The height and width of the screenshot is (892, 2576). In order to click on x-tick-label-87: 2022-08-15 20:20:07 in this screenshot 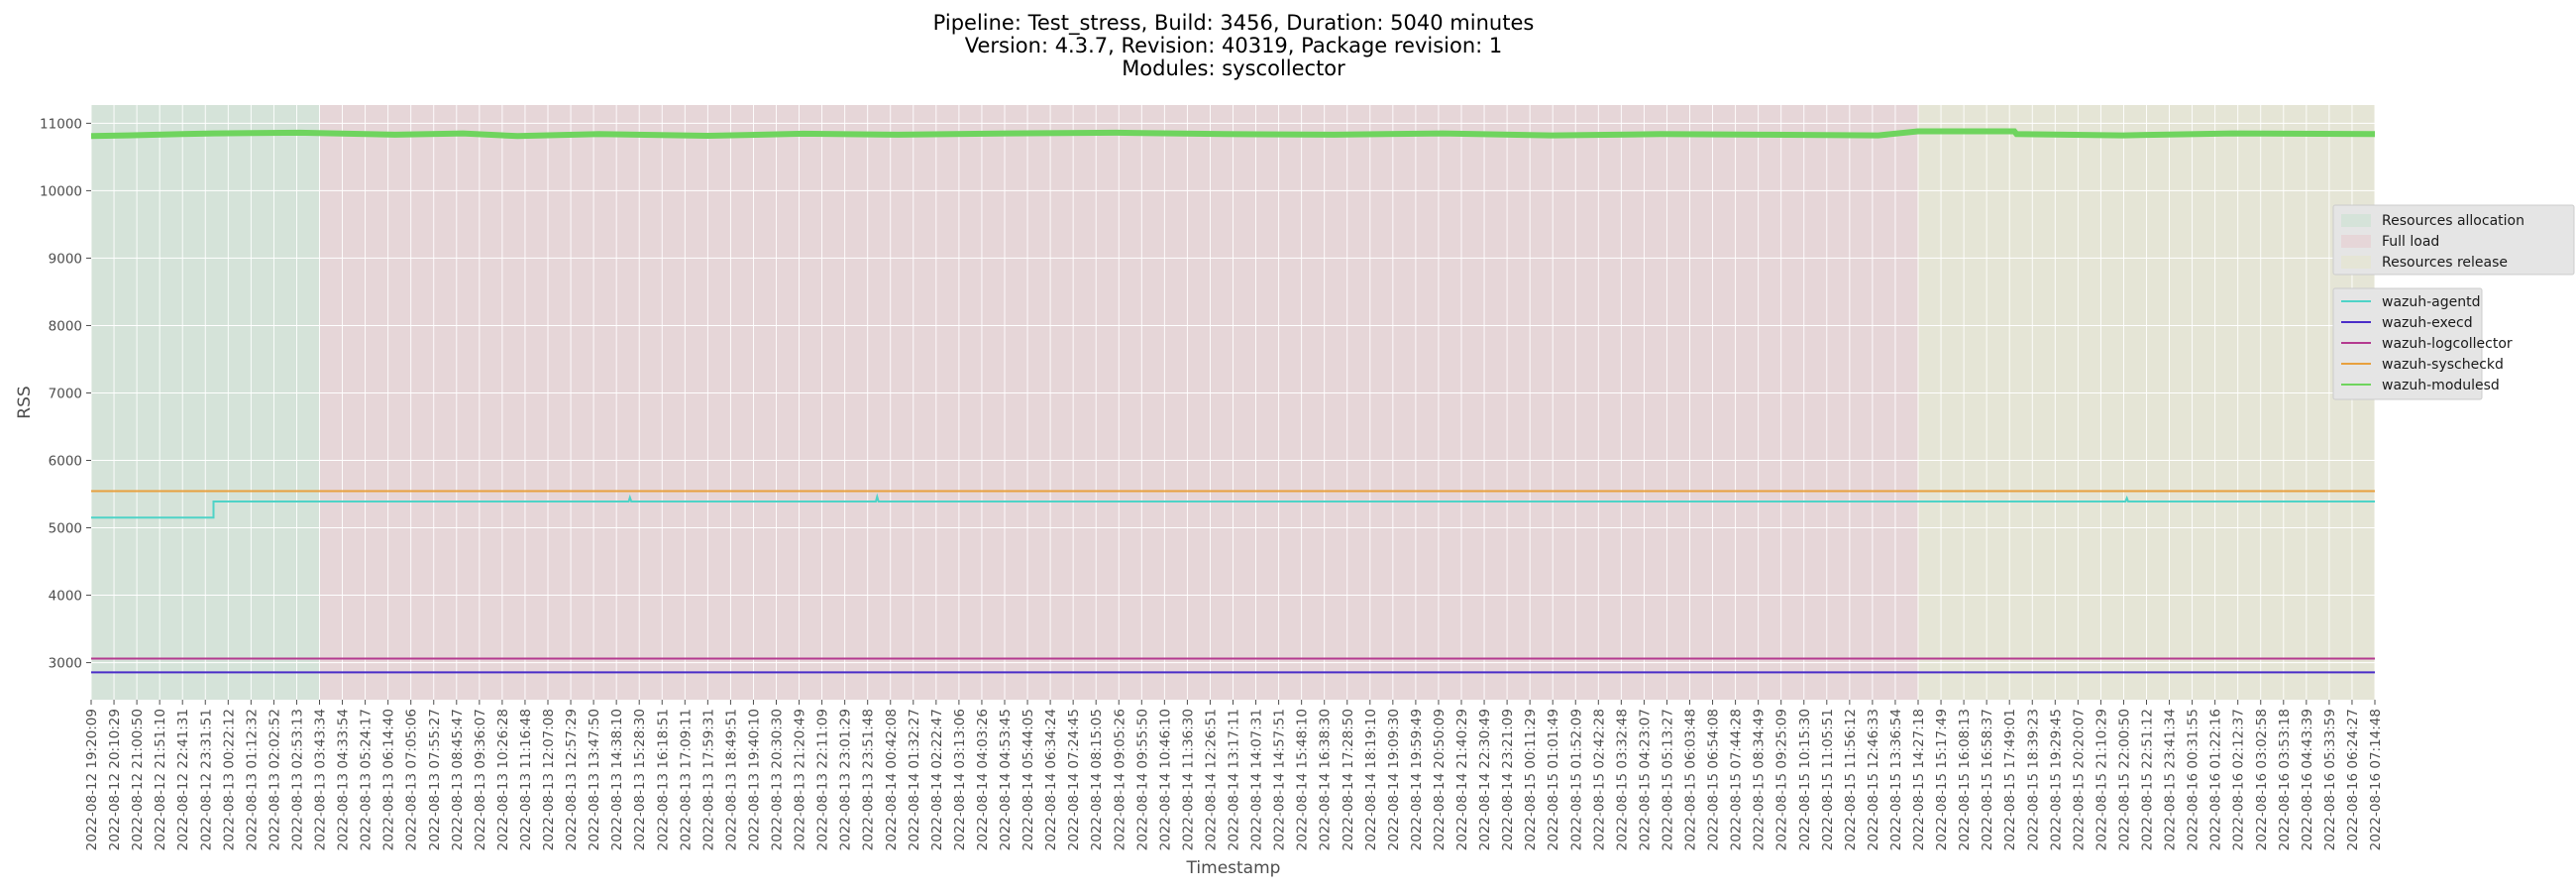, I will do `click(2079, 780)`.